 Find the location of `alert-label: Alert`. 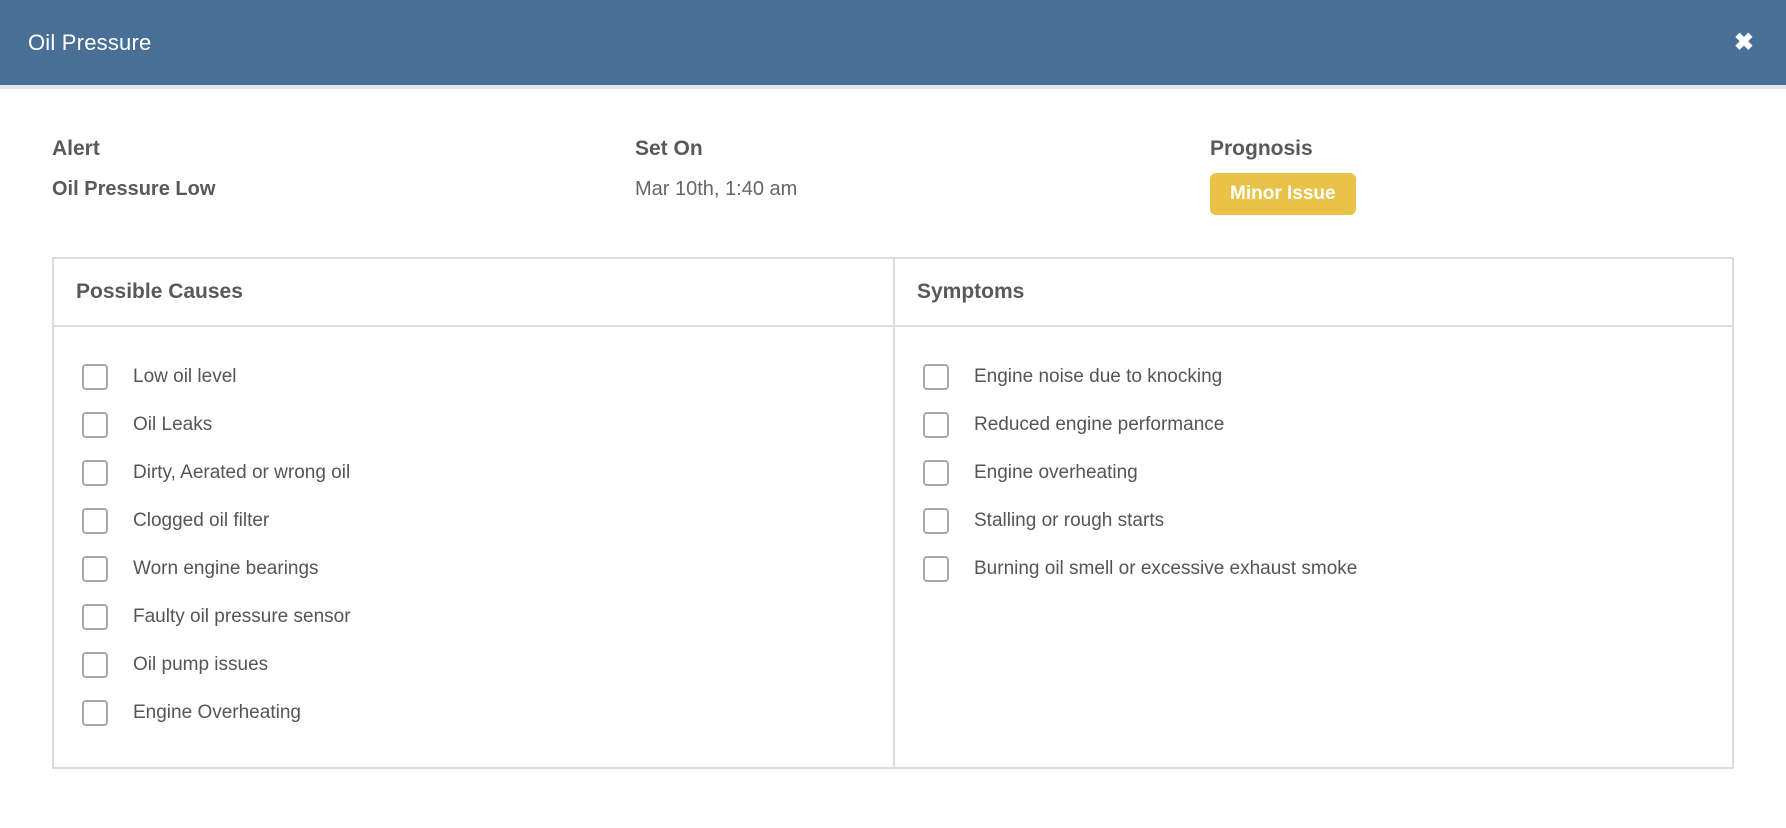

alert-label: Alert is located at coordinates (76, 148).